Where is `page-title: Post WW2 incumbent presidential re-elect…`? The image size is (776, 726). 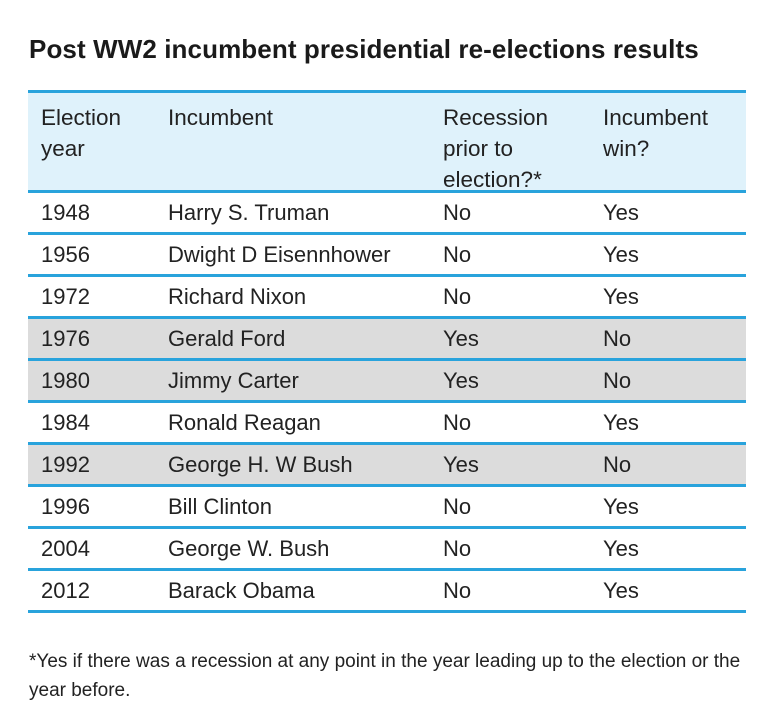 page-title: Post WW2 incumbent presidential re-elect… is located at coordinates (364, 49).